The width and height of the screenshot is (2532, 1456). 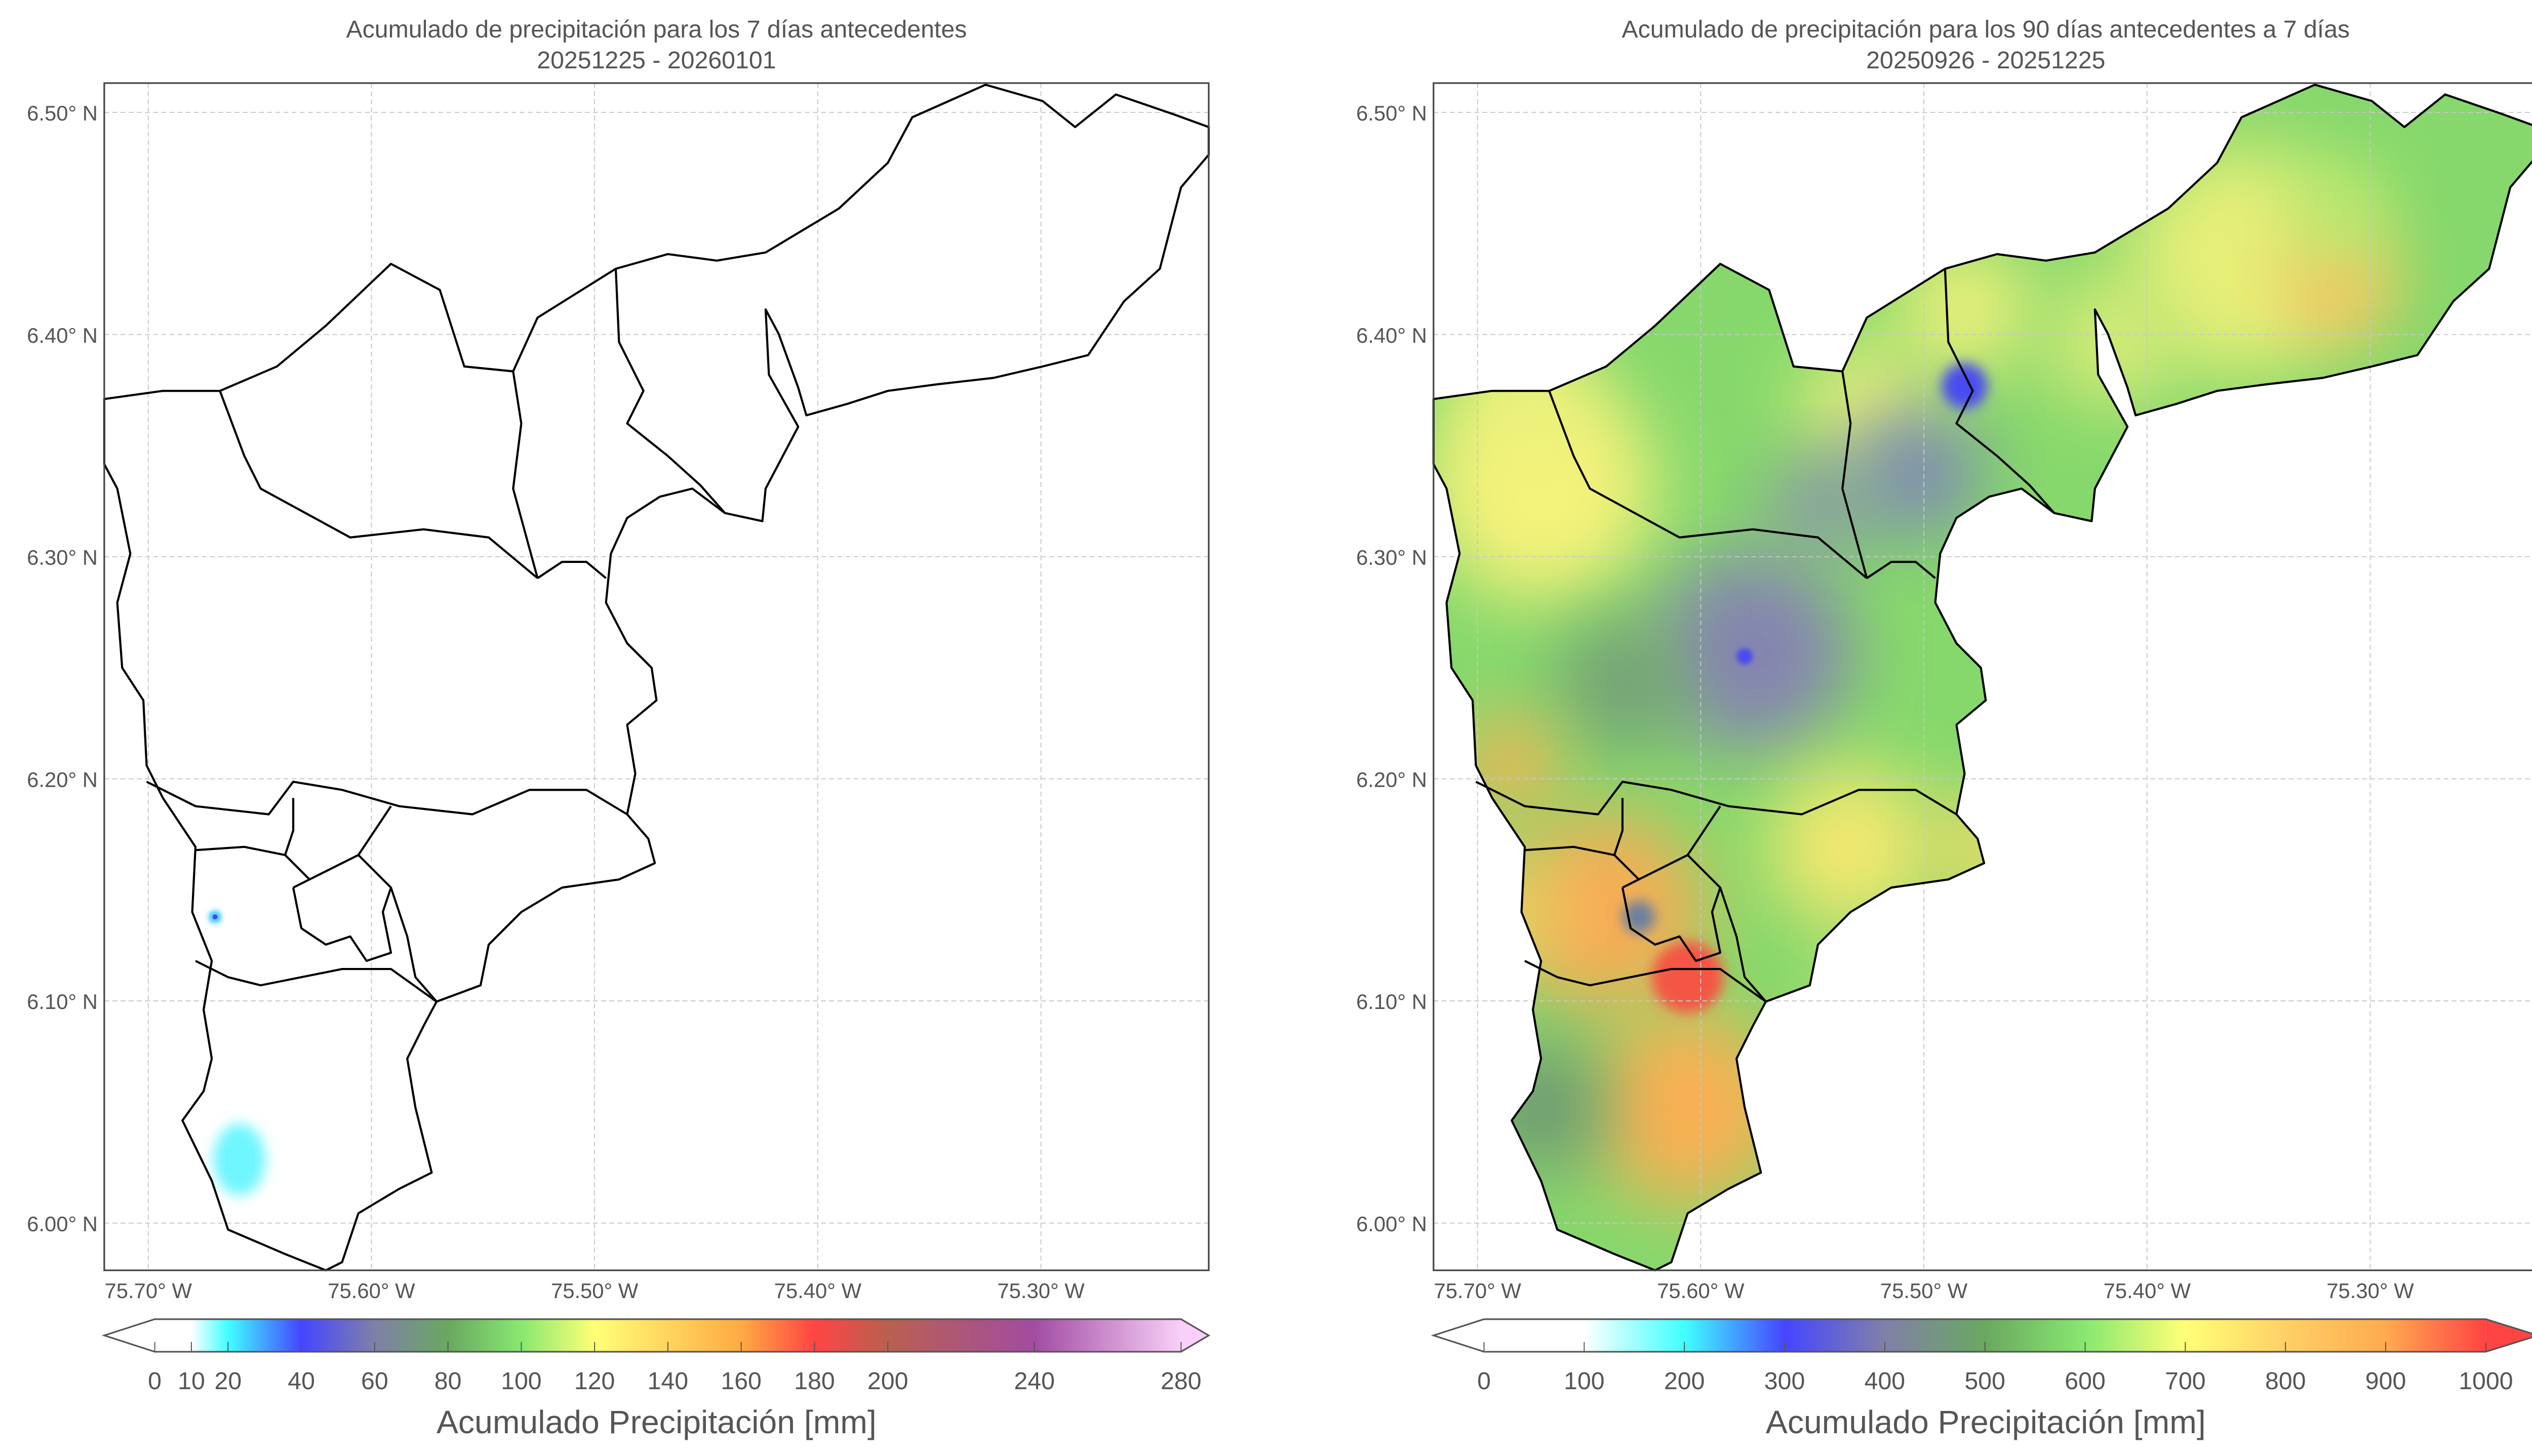 I want to click on colorbar-tick-label: 40, so click(x=301, y=1381).